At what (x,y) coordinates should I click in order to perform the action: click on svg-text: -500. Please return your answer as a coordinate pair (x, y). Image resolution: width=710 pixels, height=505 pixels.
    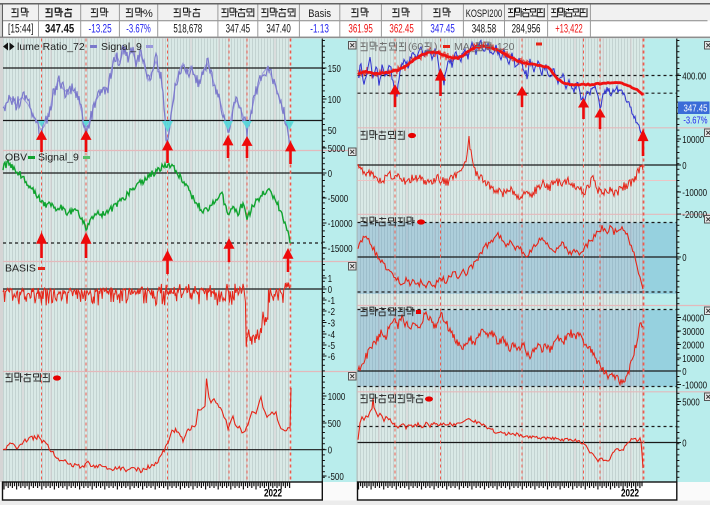
    Looking at the image, I should click on (336, 477).